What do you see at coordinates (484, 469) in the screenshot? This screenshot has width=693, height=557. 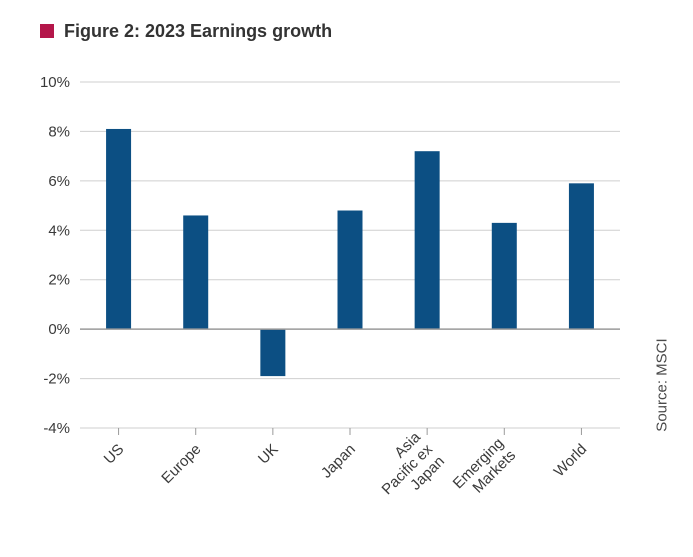 I see `x-tick-label: EmergingMarkets` at bounding box center [484, 469].